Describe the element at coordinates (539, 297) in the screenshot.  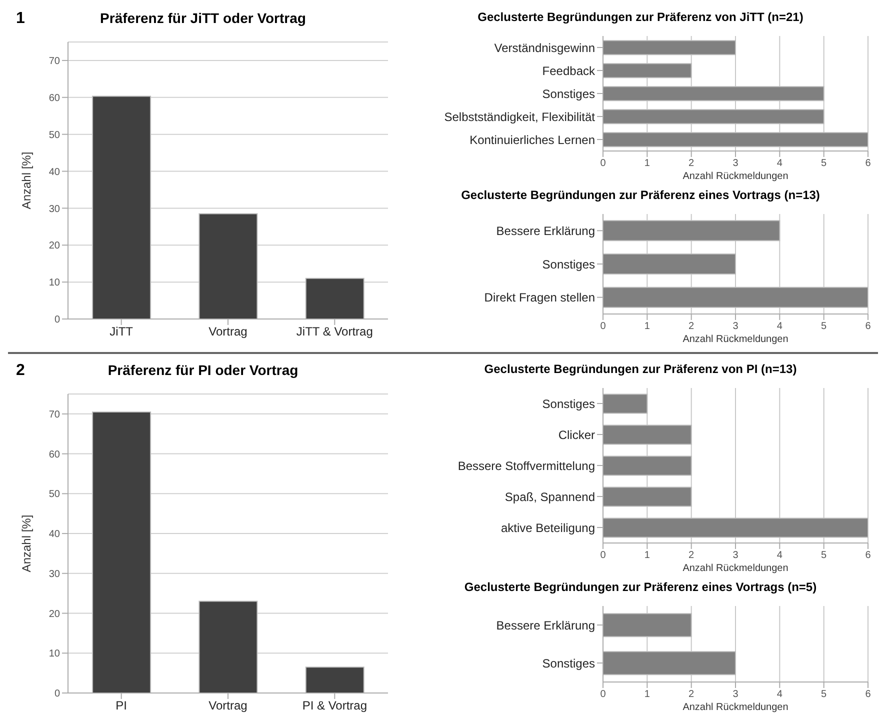
I see `y-tick-label: Direkt Fragen stellen` at that location.